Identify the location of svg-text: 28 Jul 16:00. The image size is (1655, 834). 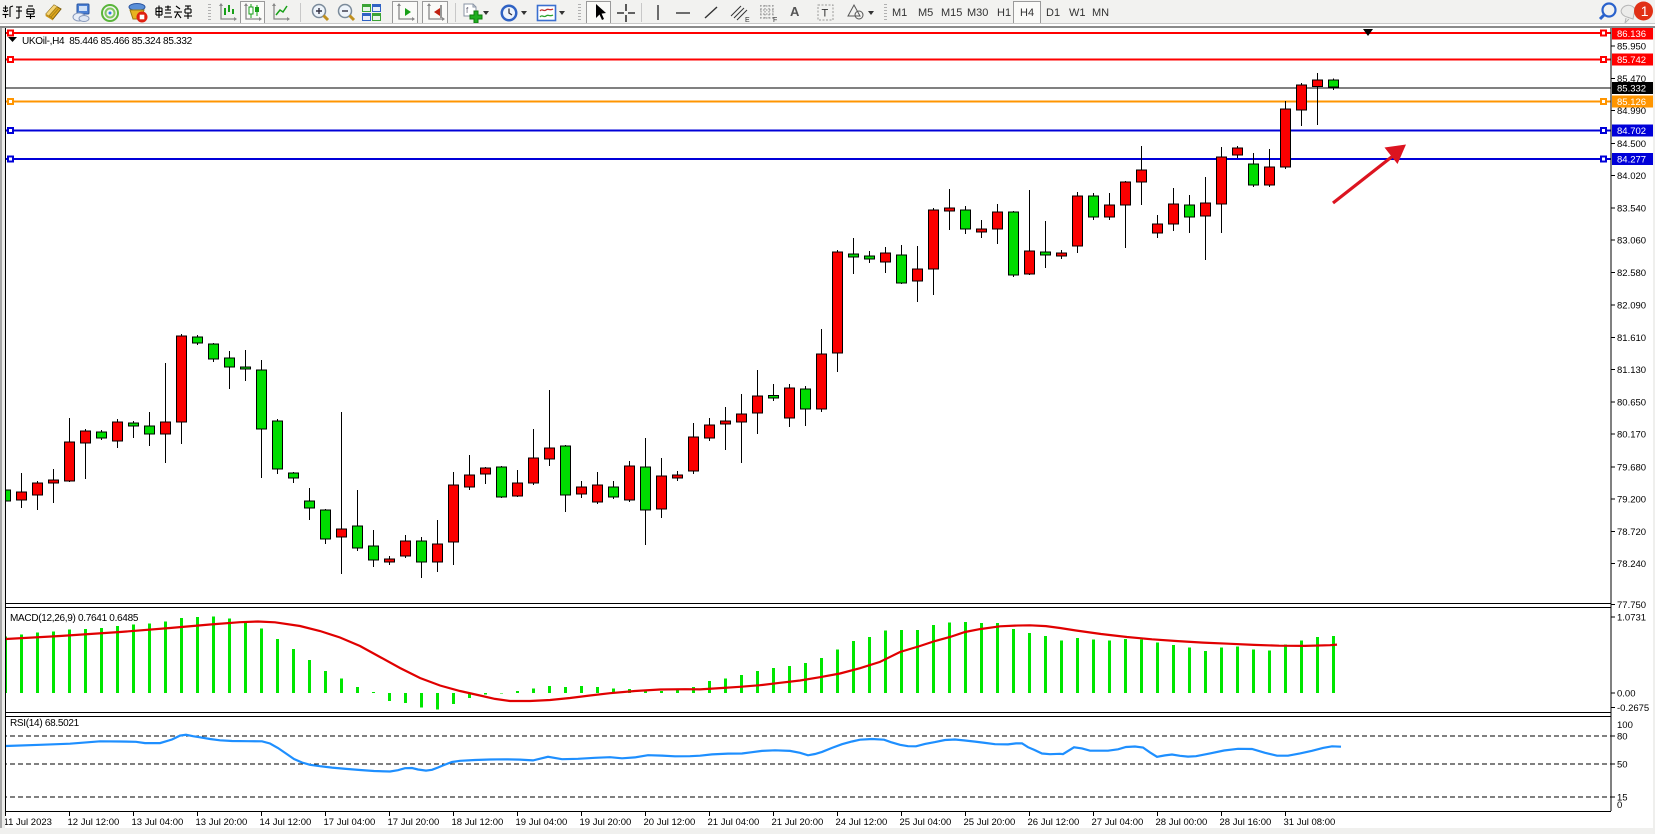
(1246, 822).